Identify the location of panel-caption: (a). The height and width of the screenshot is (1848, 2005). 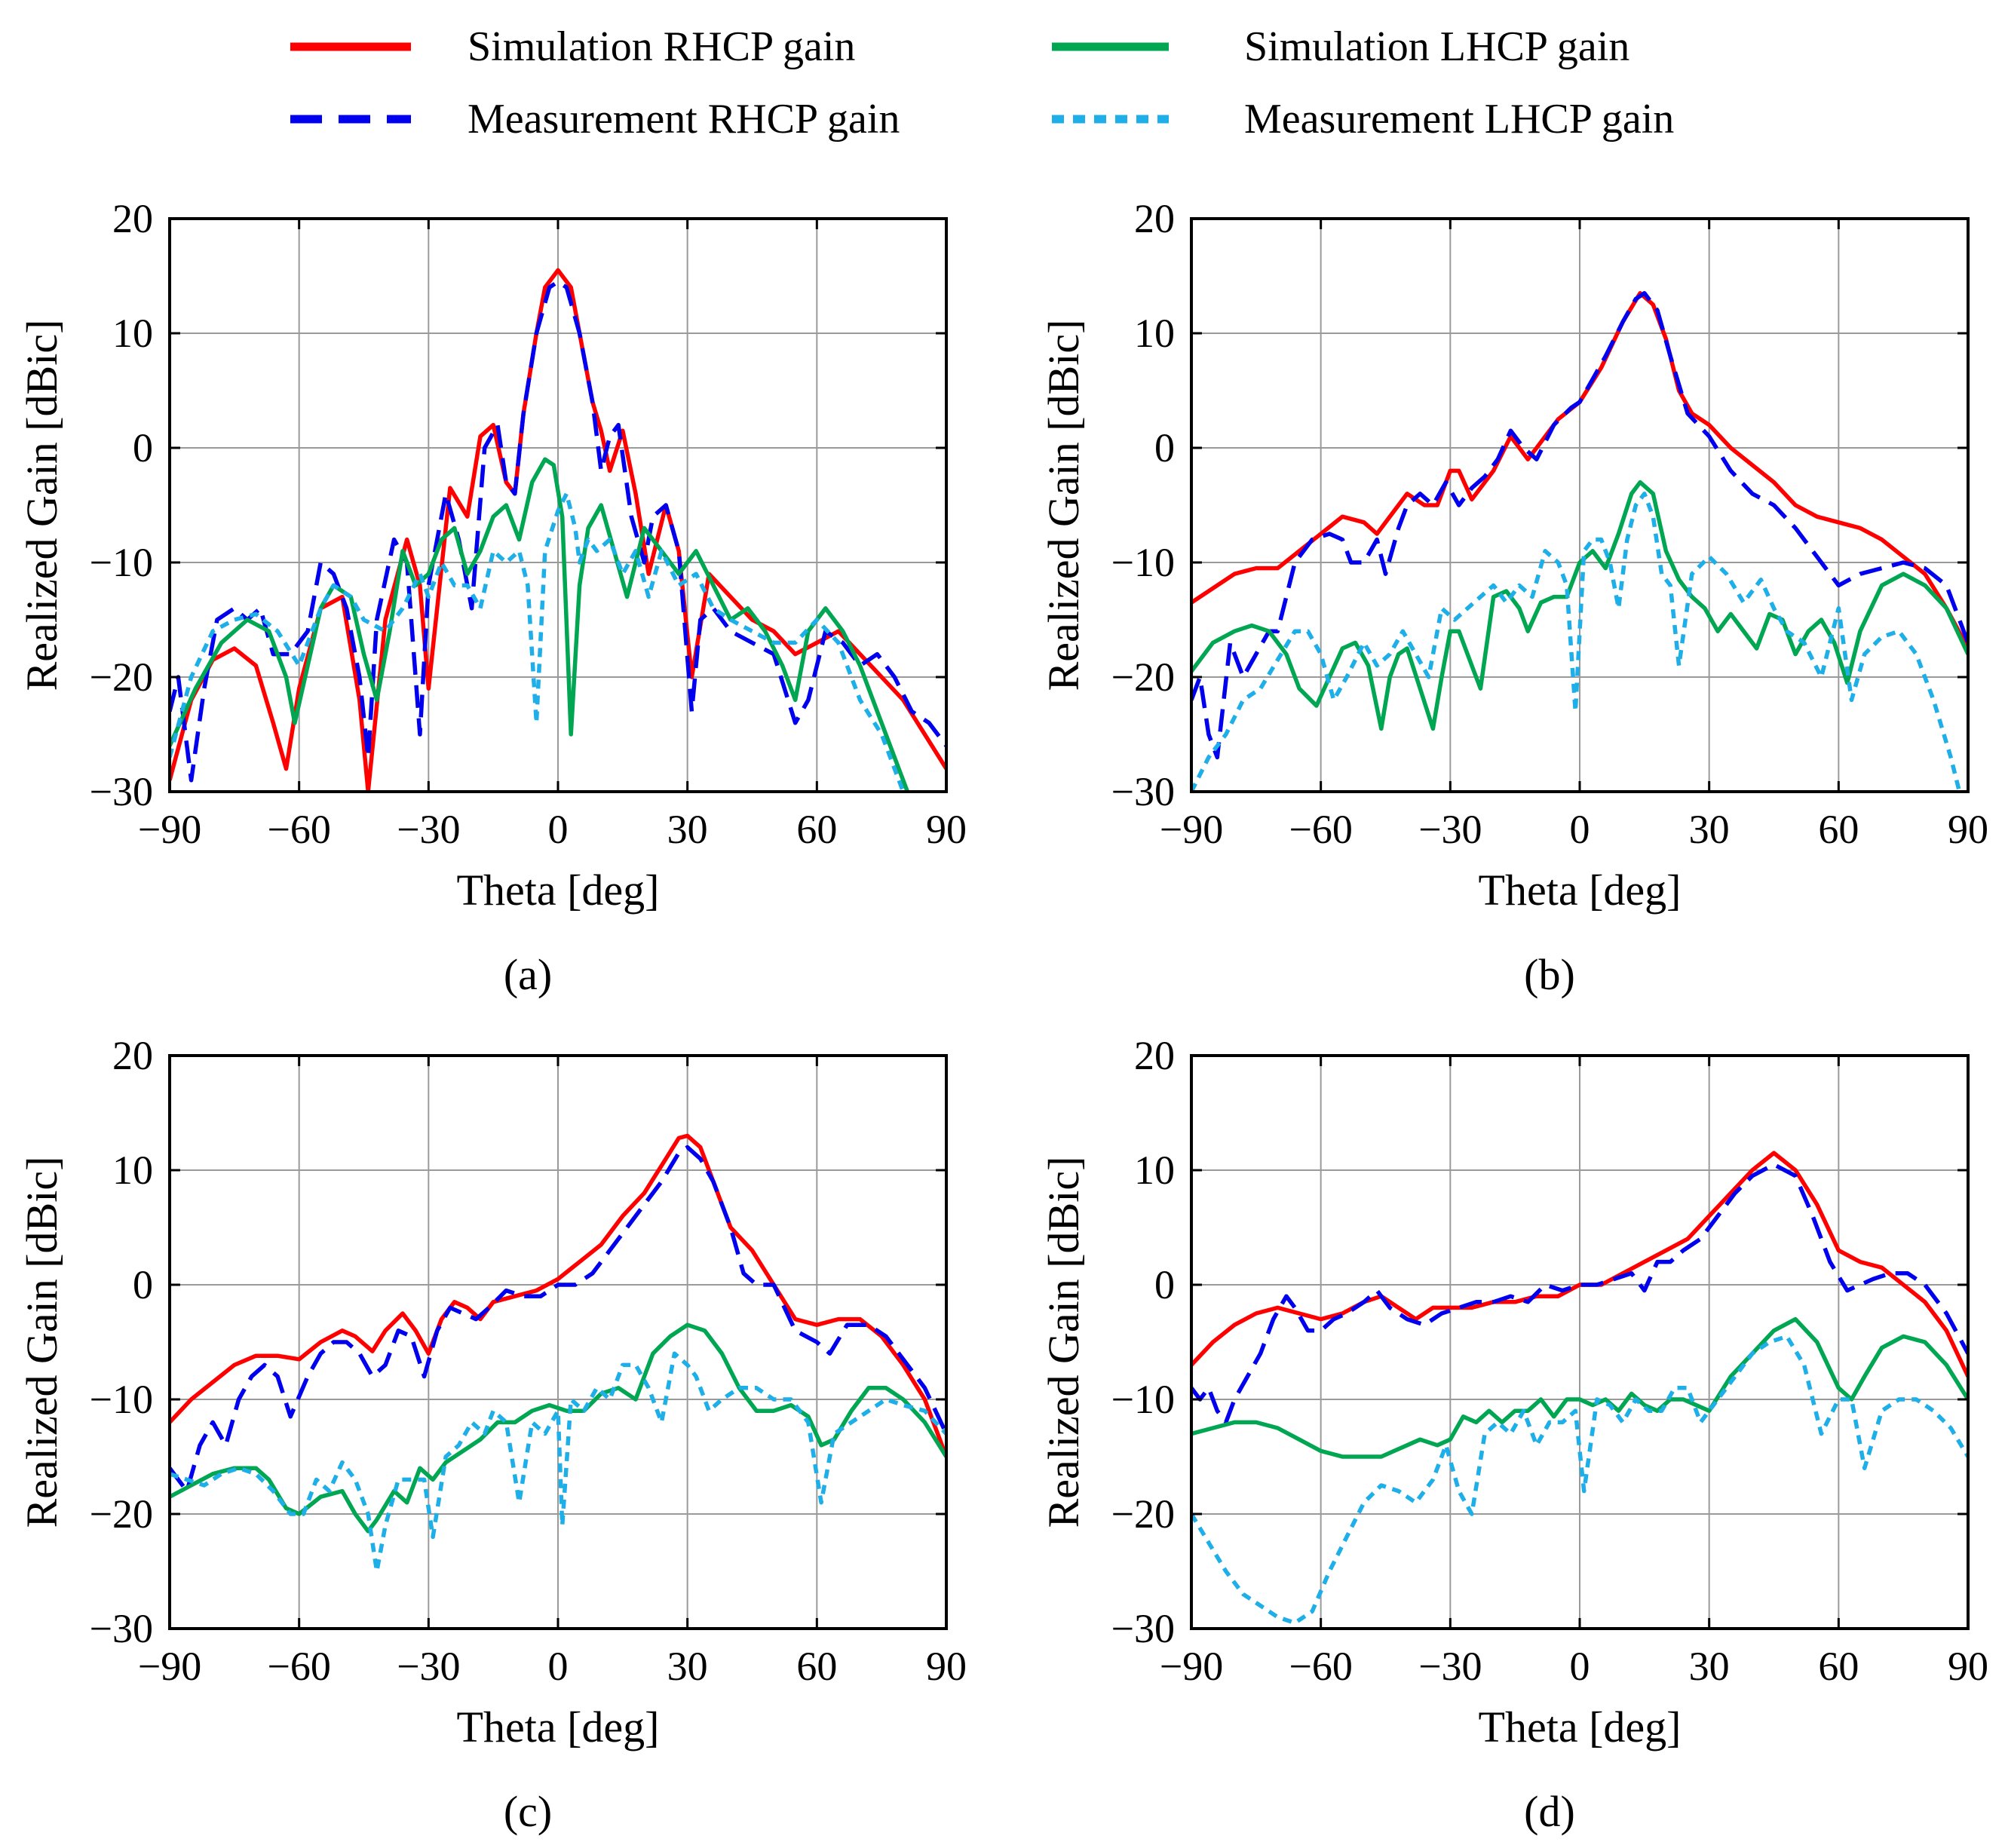
(528, 974).